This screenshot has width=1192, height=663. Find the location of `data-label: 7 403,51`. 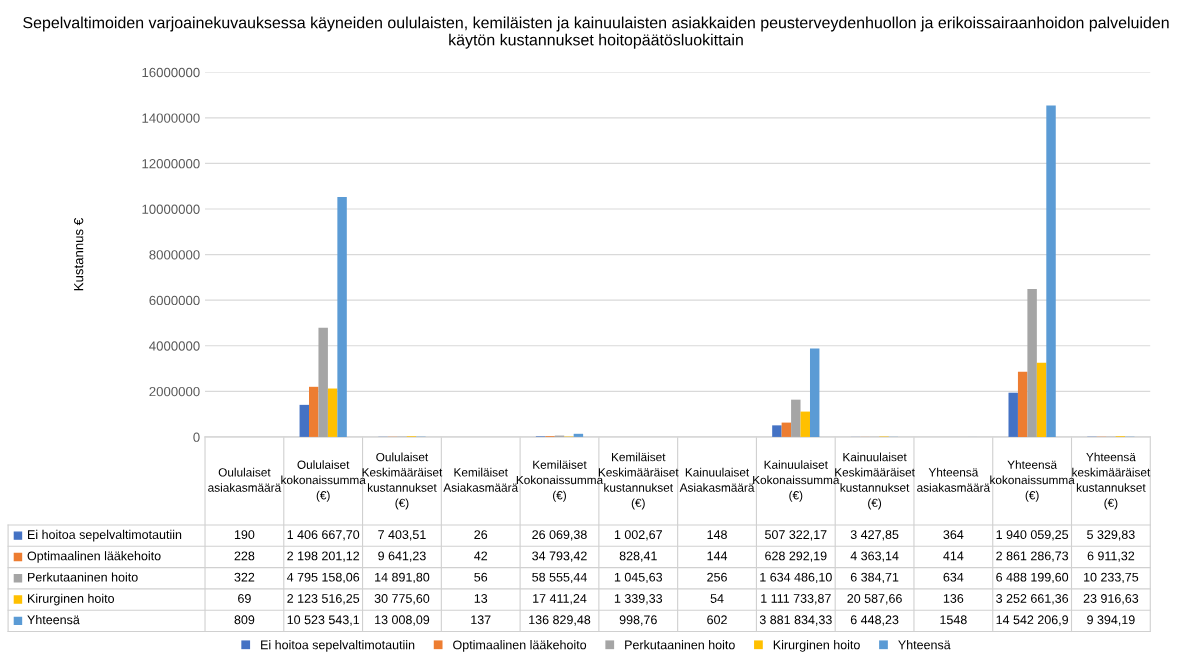

data-label: 7 403,51 is located at coordinates (402, 535).